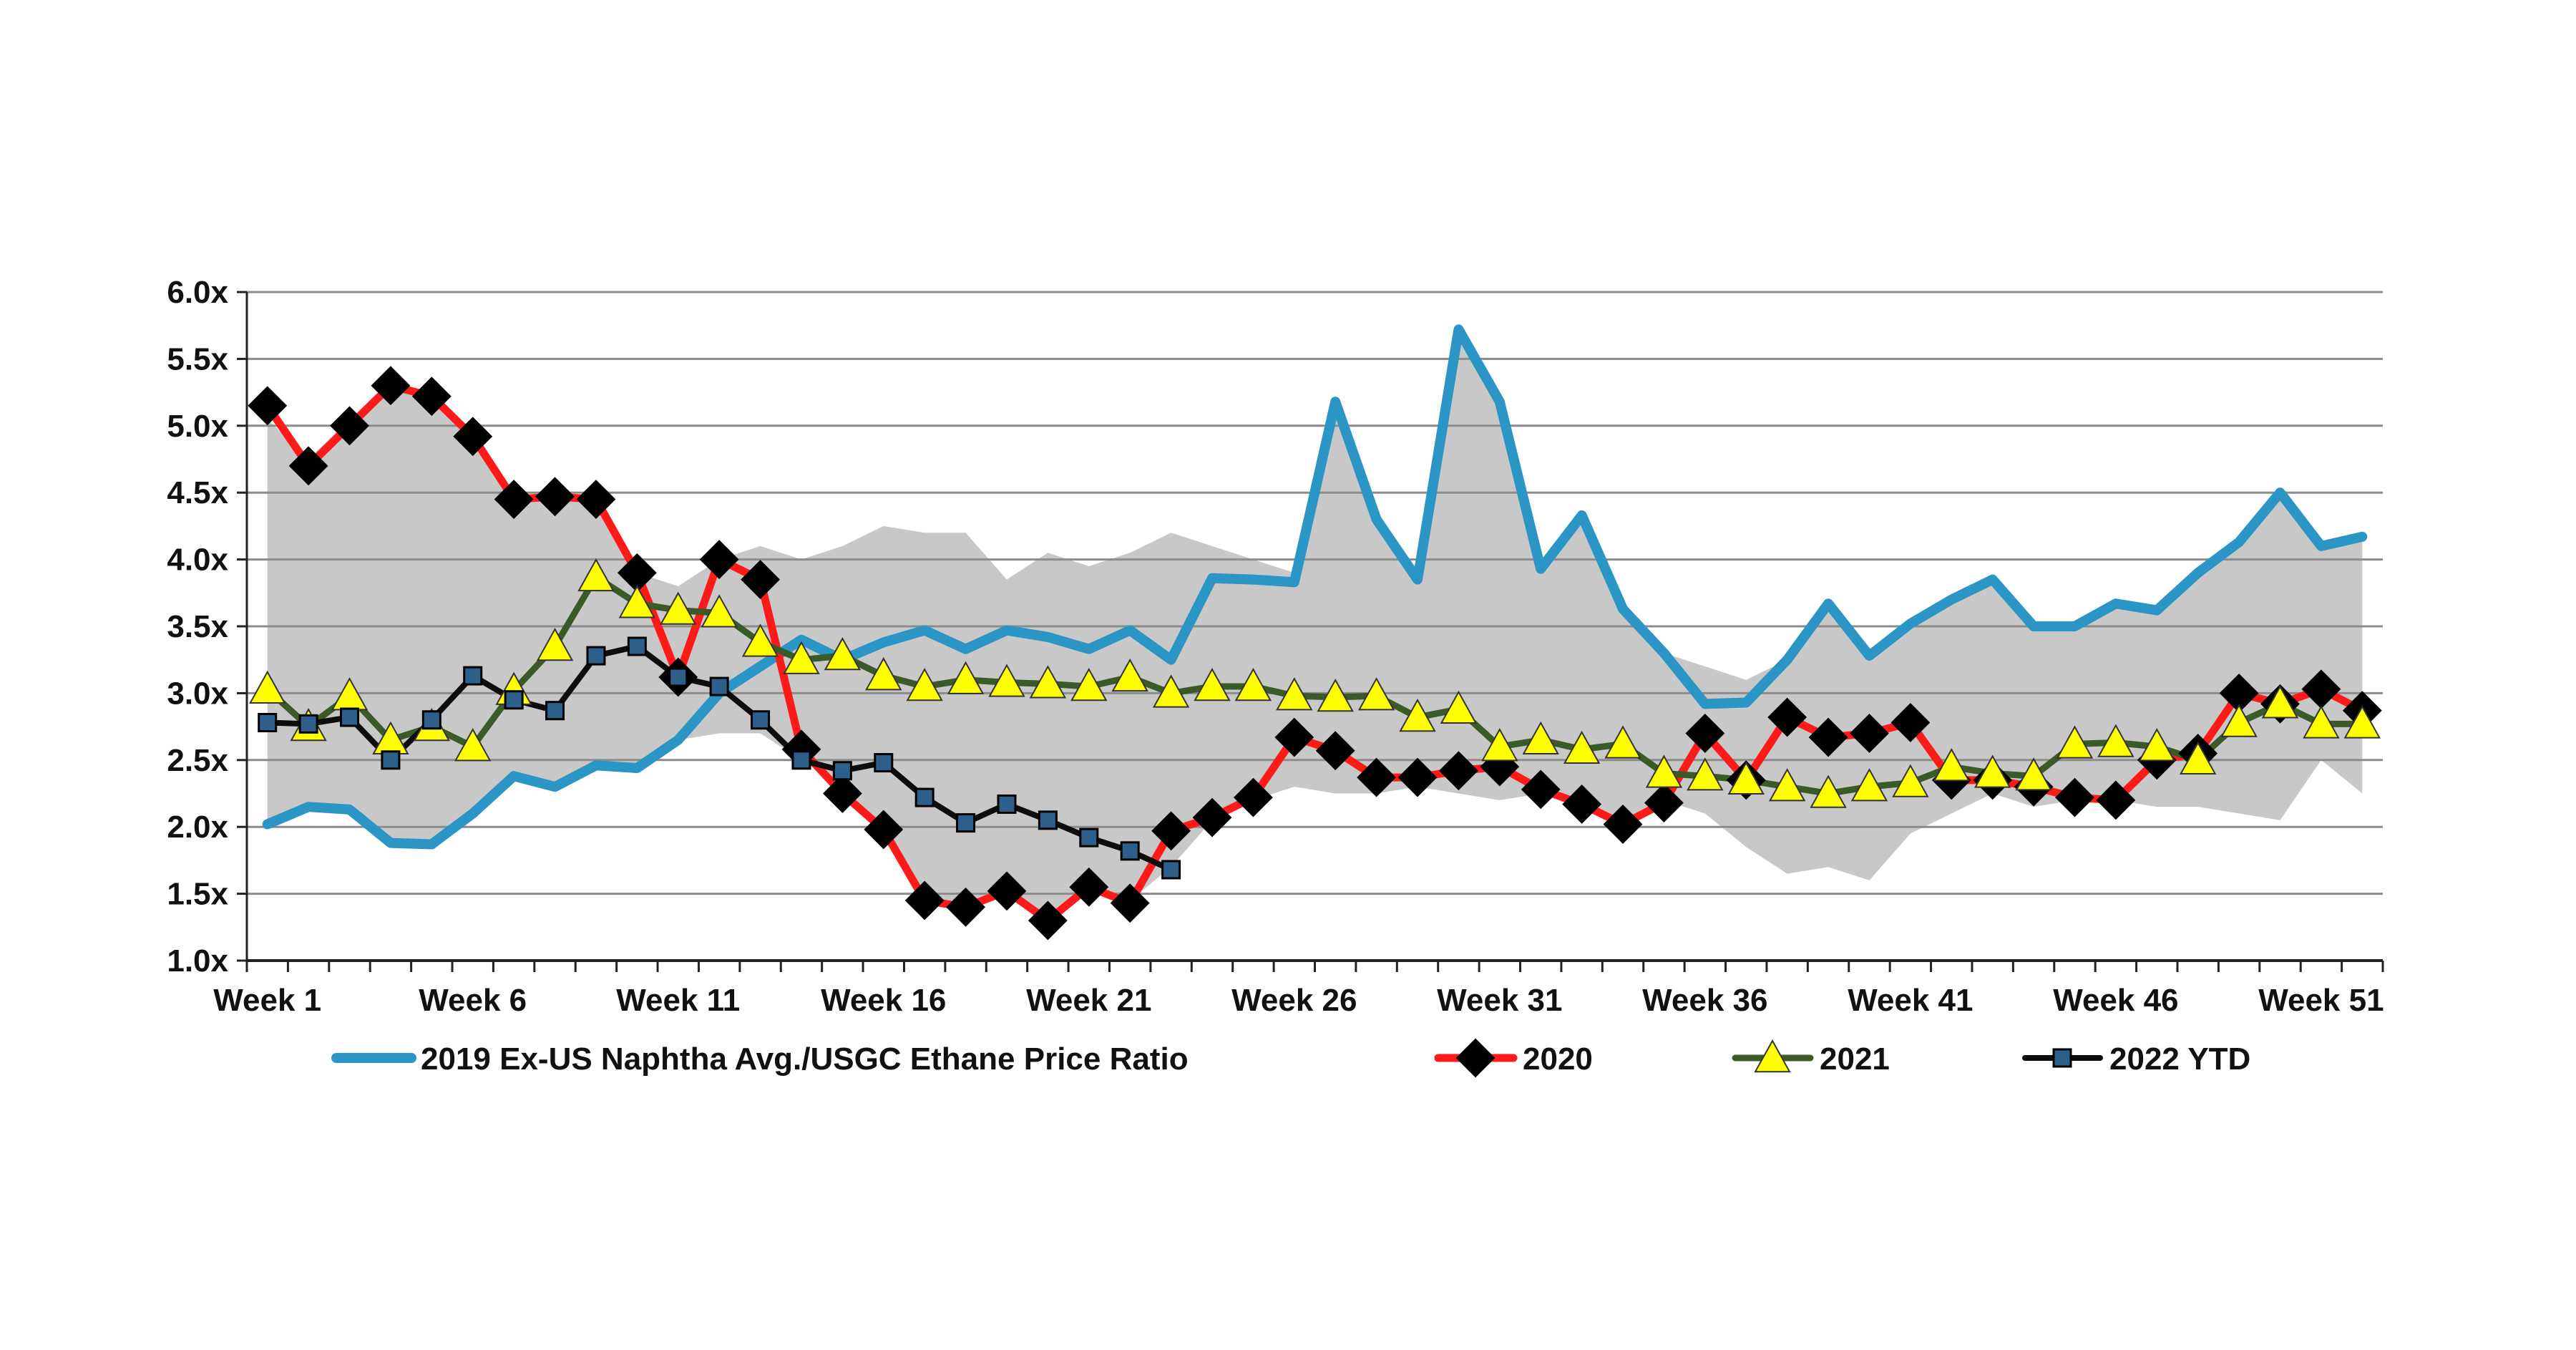  What do you see at coordinates (1088, 1000) in the screenshot?
I see `x-tick-label: Week 21` at bounding box center [1088, 1000].